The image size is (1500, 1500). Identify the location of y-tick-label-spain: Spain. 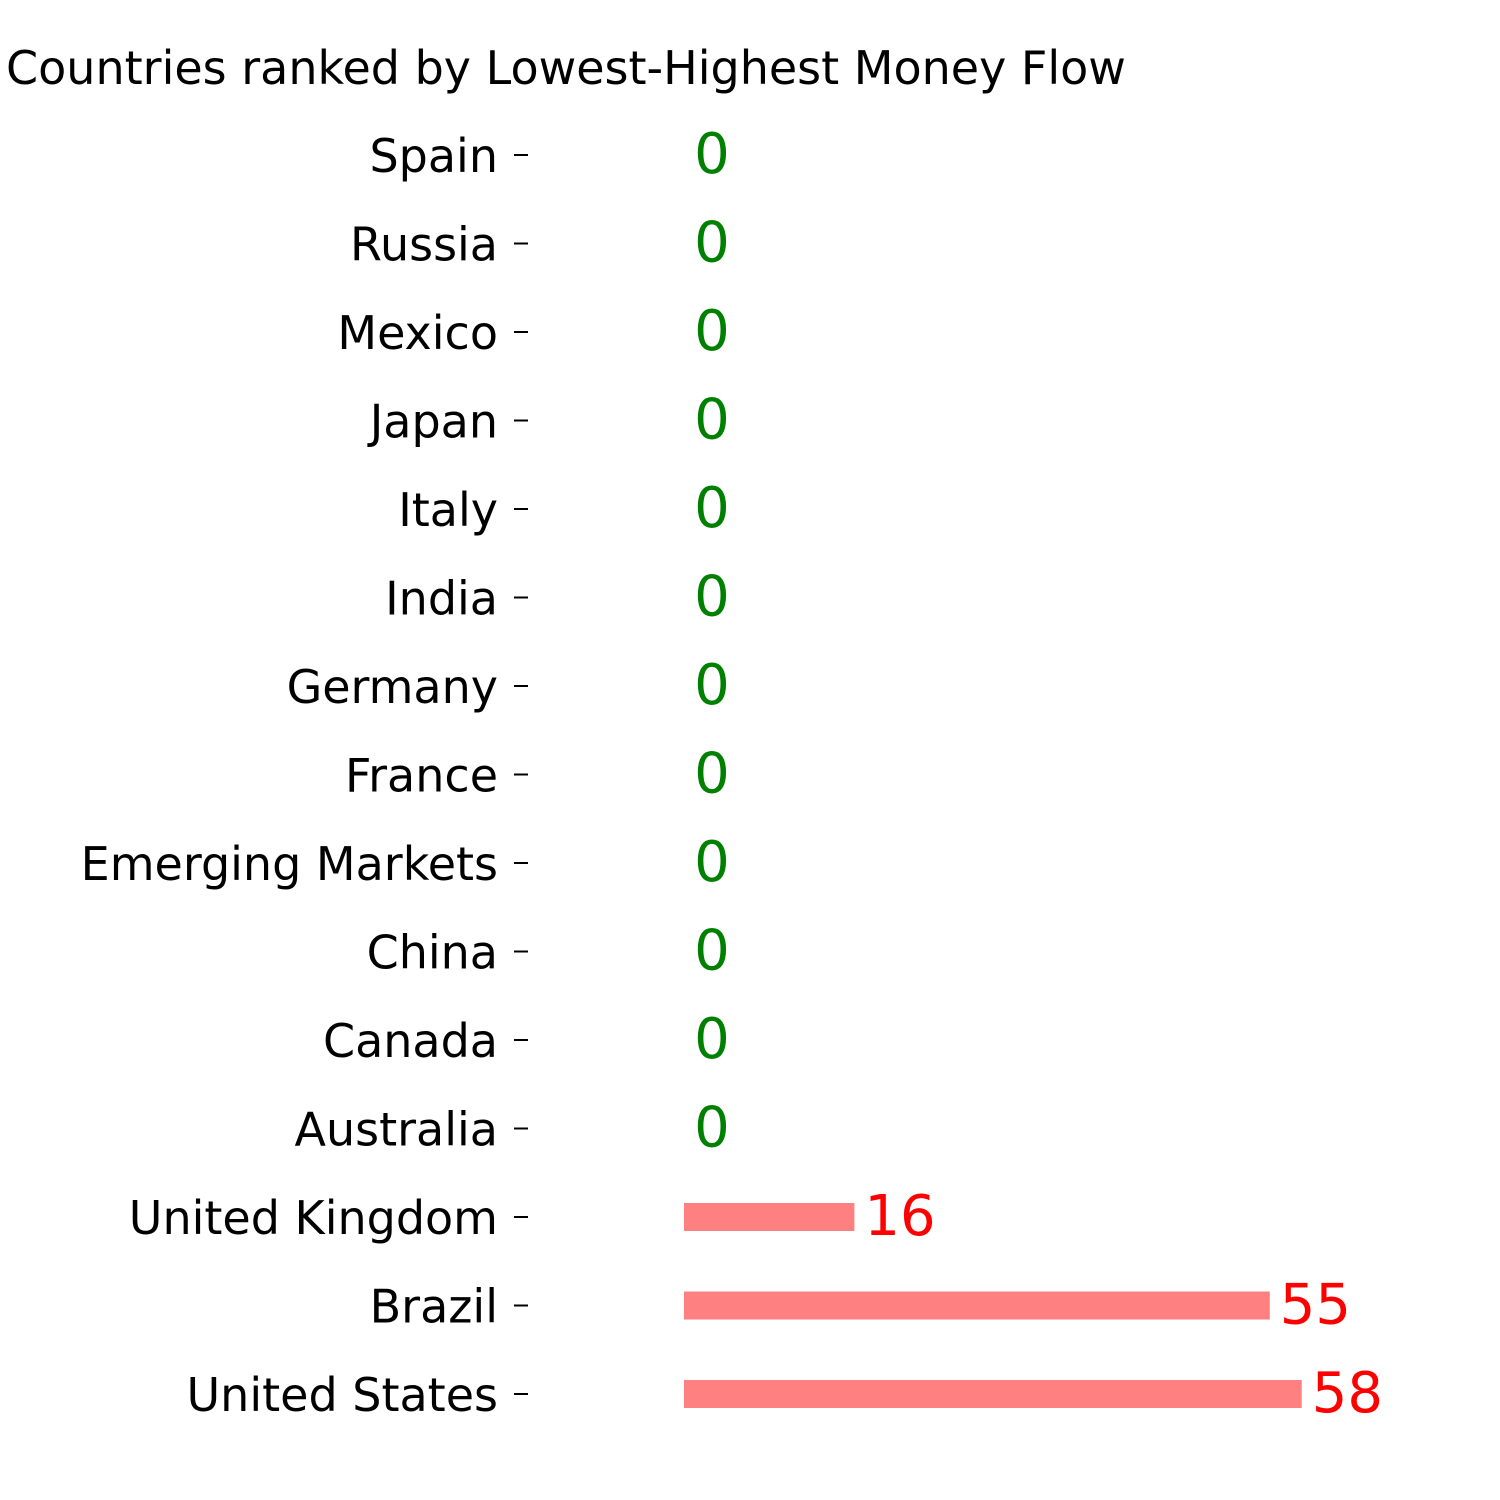
(433, 156).